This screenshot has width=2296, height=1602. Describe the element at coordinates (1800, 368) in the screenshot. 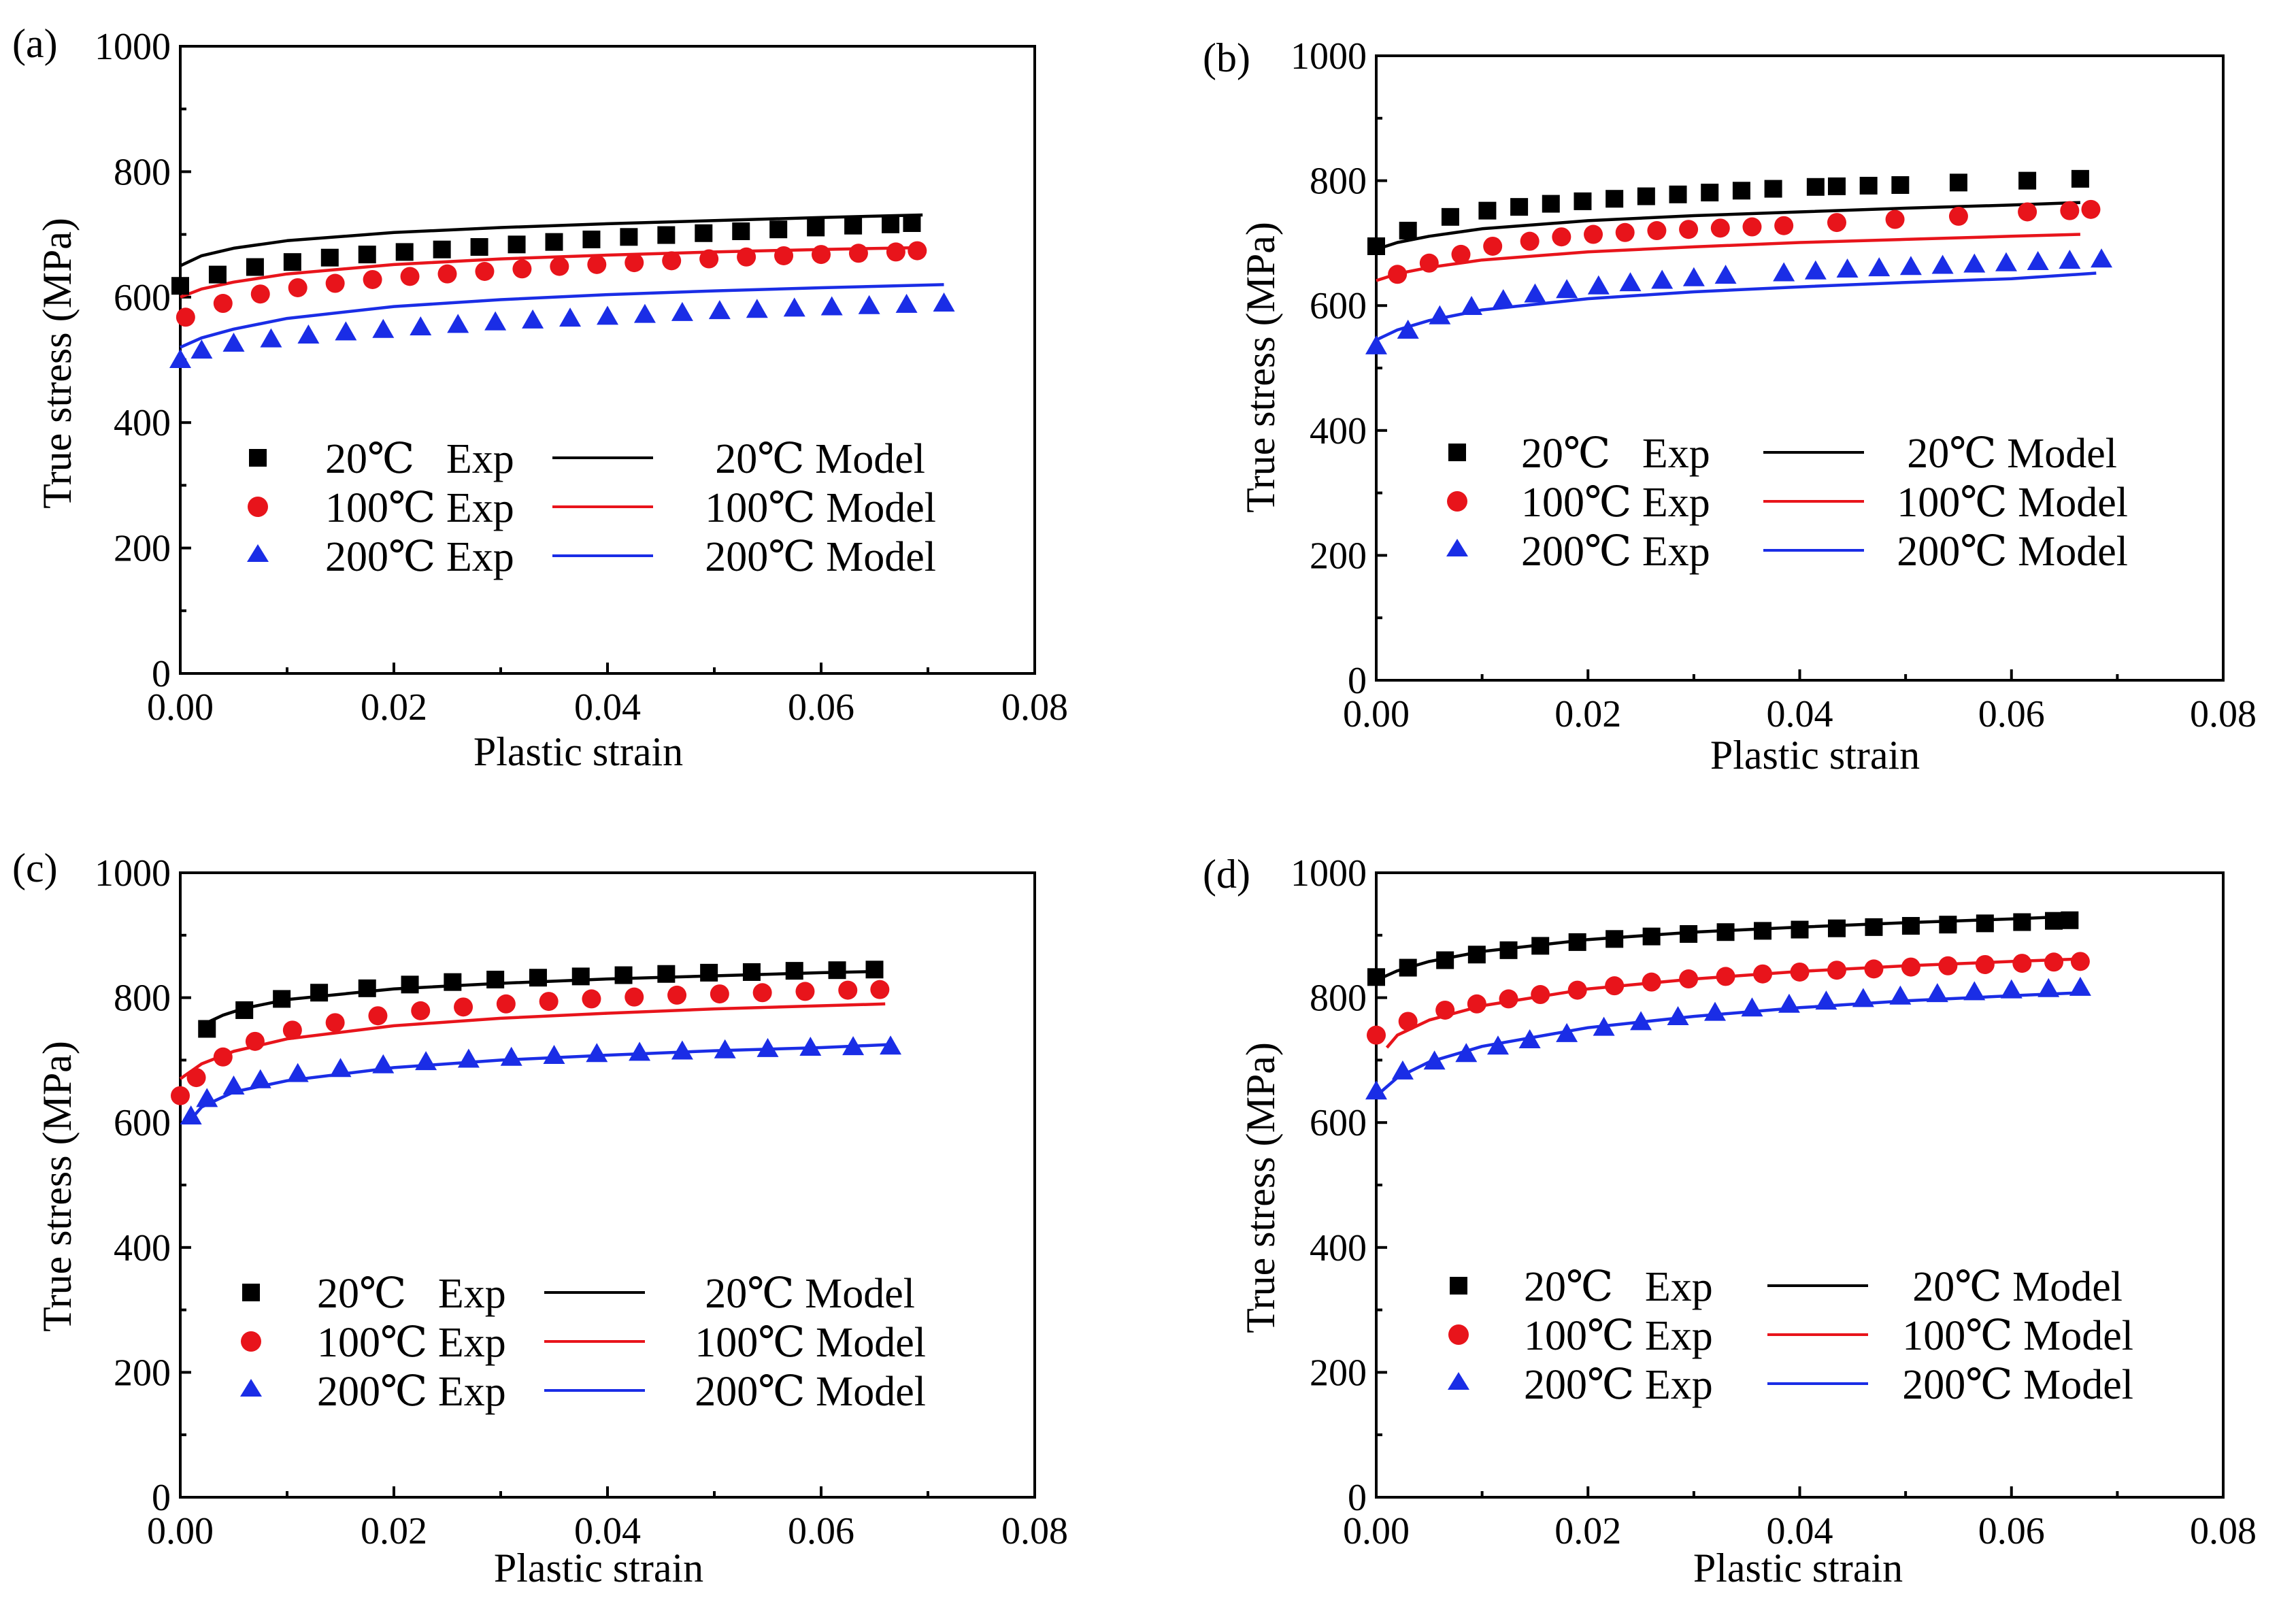

I see `plot-frame-b` at that location.